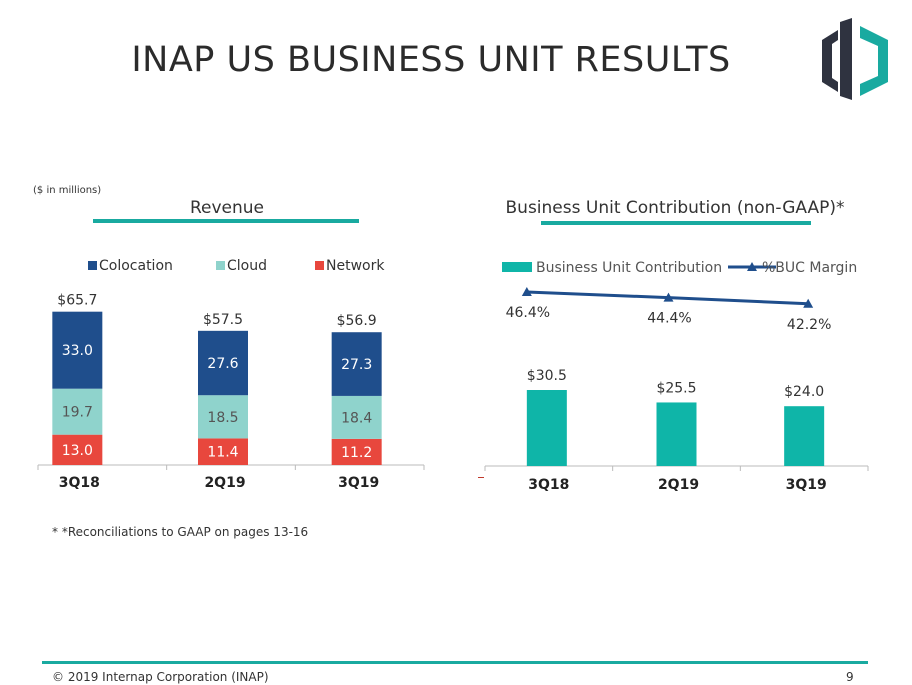 The height and width of the screenshot is (685, 912). What do you see at coordinates (227, 208) in the screenshot?
I see `revenue-chart-title: Revenue` at bounding box center [227, 208].